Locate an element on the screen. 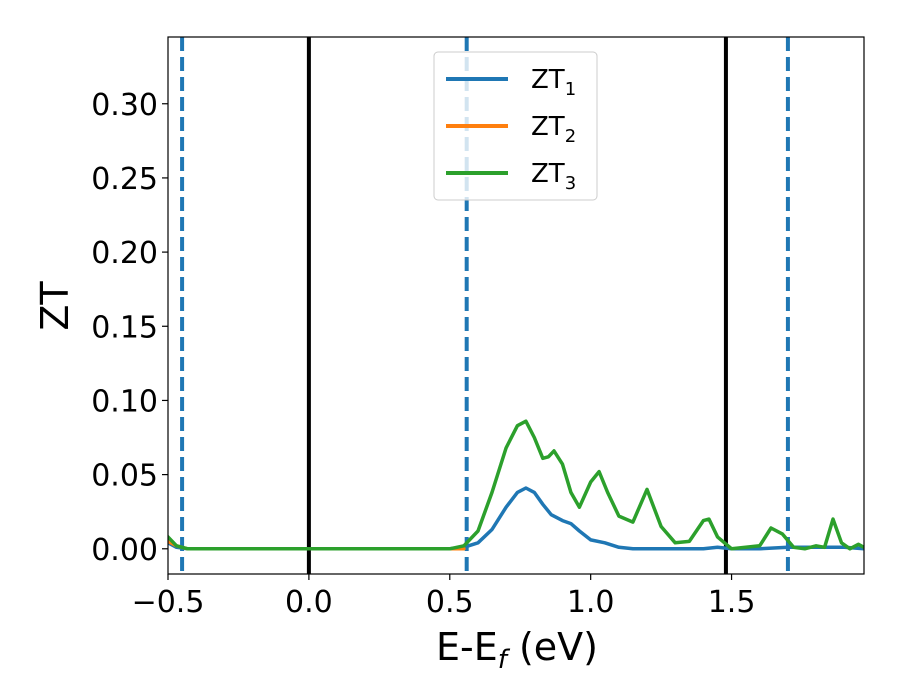 This screenshot has height=700, width=900. x-axis-label: E-Ef (eV) is located at coordinates (517, 650).